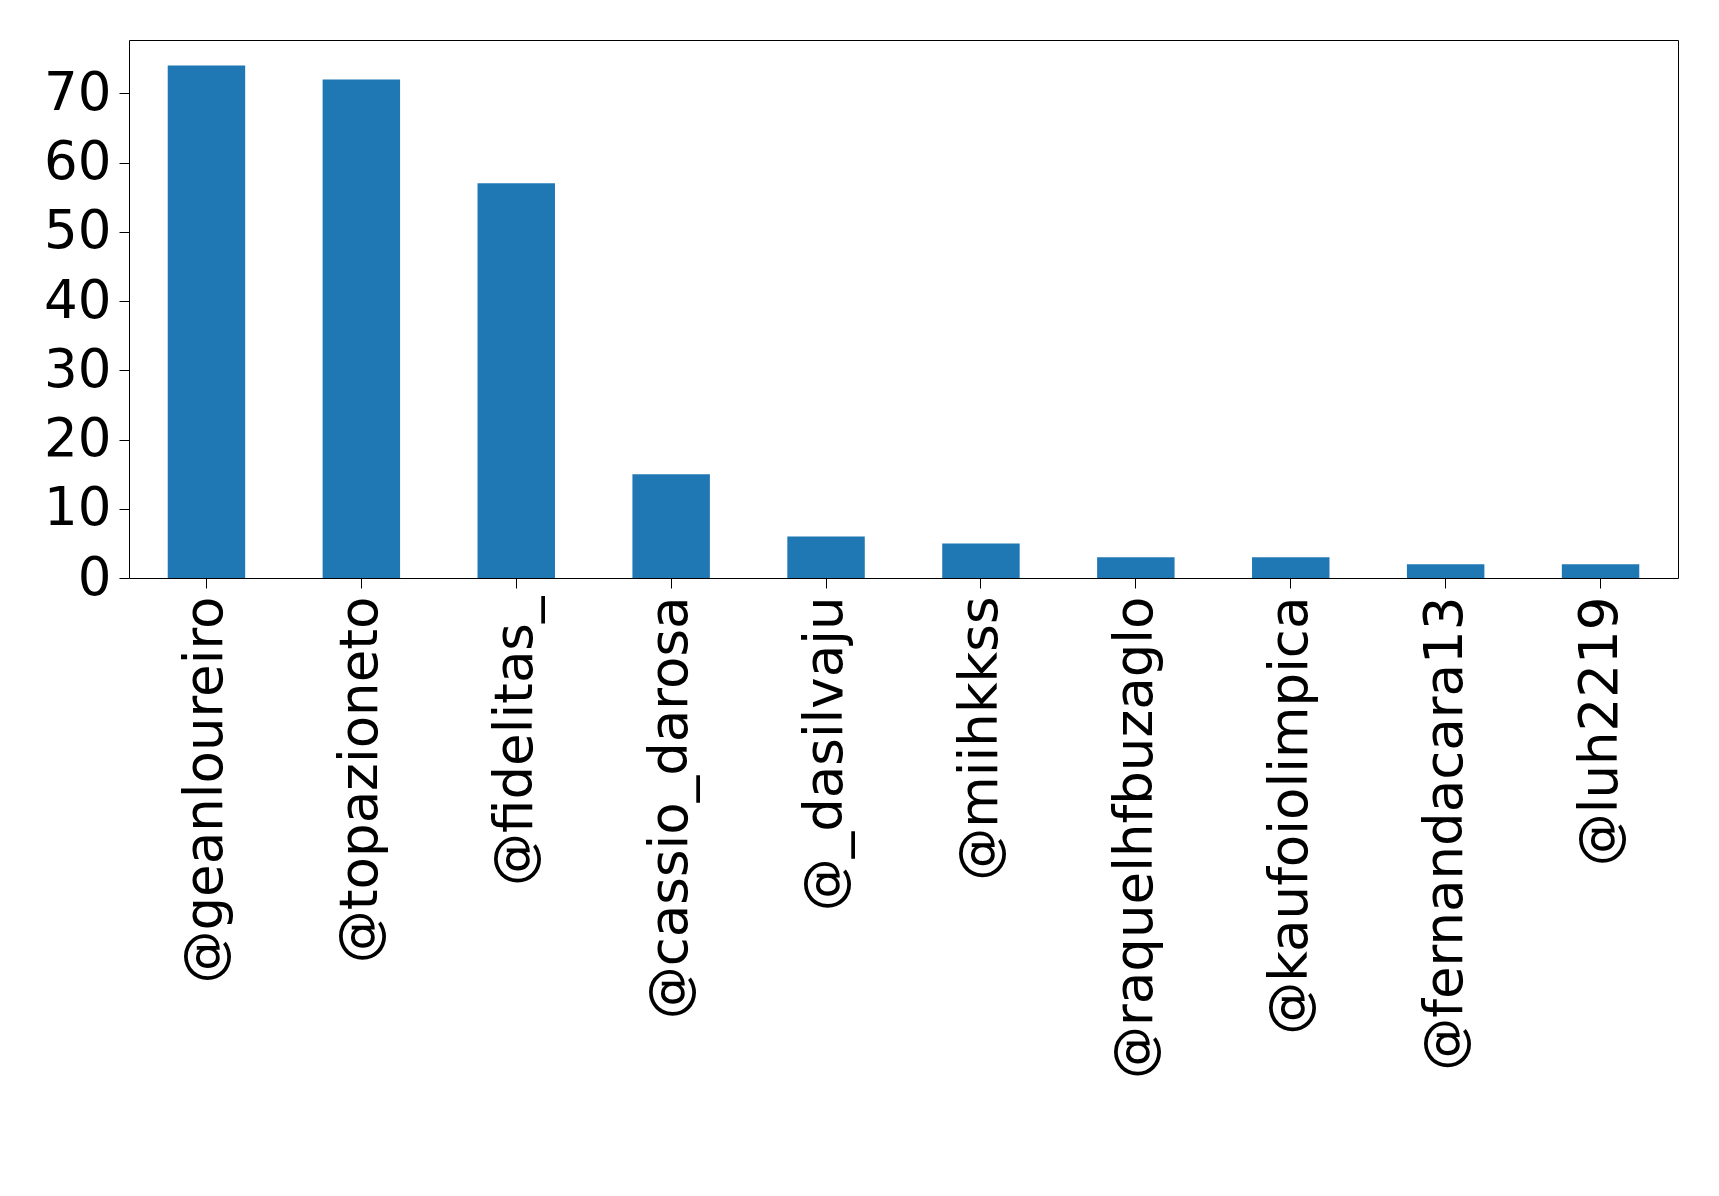 The image size is (1719, 1196). What do you see at coordinates (1598, 731) in the screenshot?
I see `x-tick-label: @luh2219` at bounding box center [1598, 731].